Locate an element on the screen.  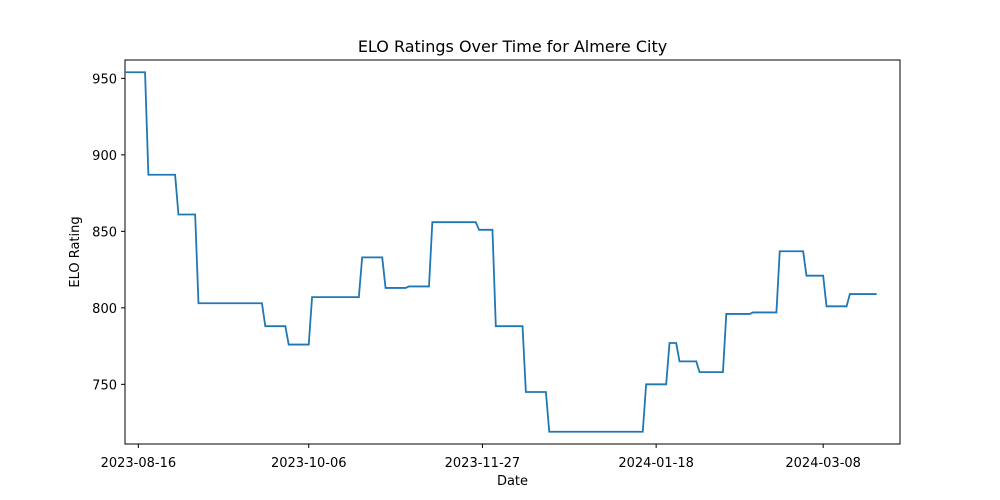
y-tick-label: 900 is located at coordinates (104, 156).